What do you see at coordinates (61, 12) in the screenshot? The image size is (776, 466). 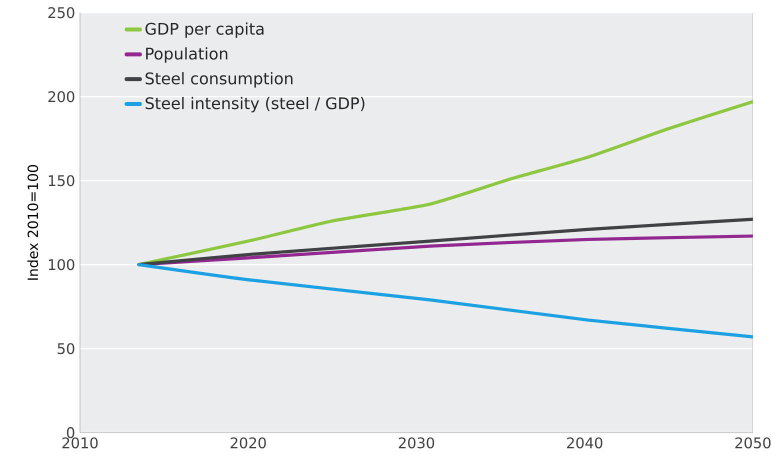 I see `y-tick-label: 250` at bounding box center [61, 12].